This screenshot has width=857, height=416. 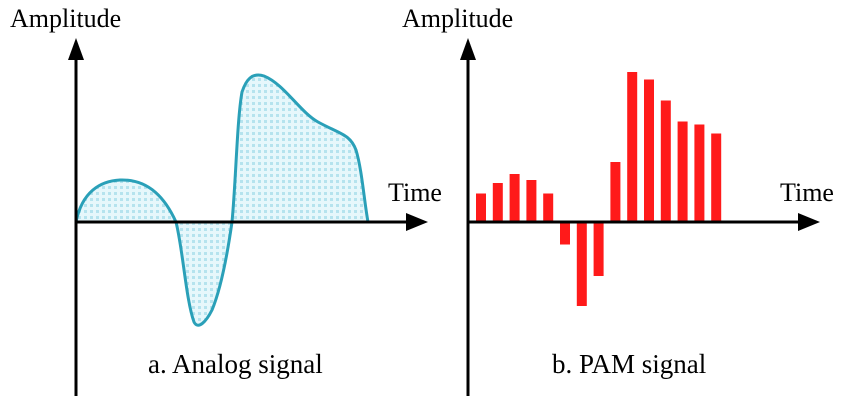 What do you see at coordinates (629, 364) in the screenshot?
I see `pam-caption: b. PAM signal` at bounding box center [629, 364].